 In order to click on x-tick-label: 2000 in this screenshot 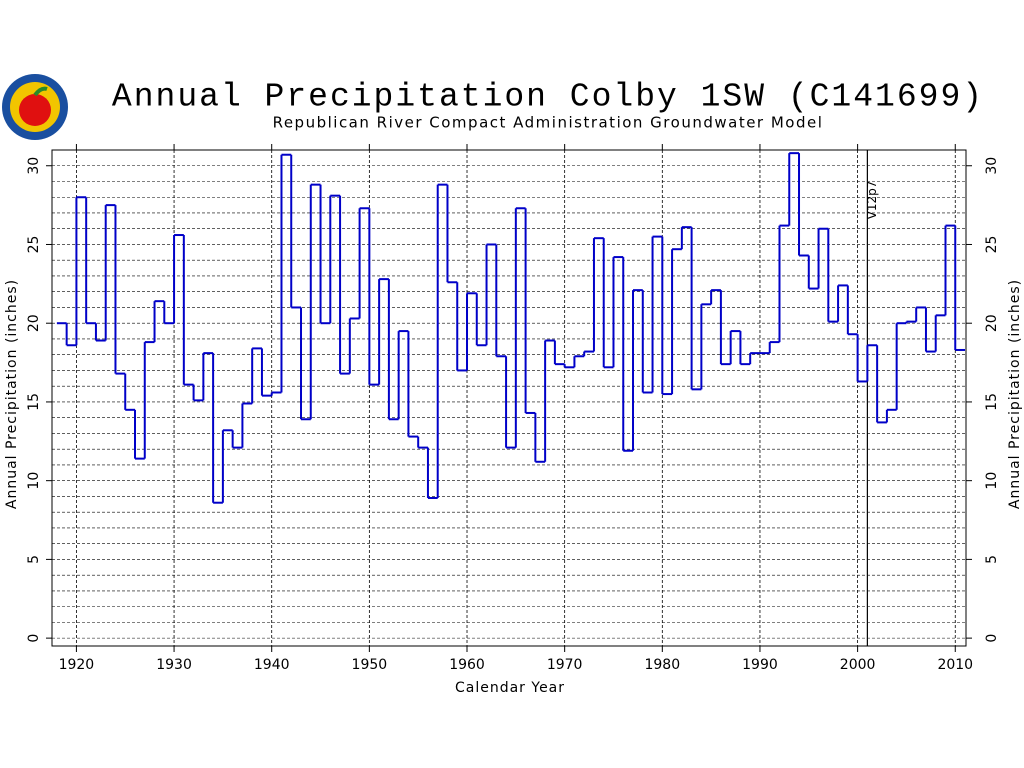, I will do `click(858, 665)`.